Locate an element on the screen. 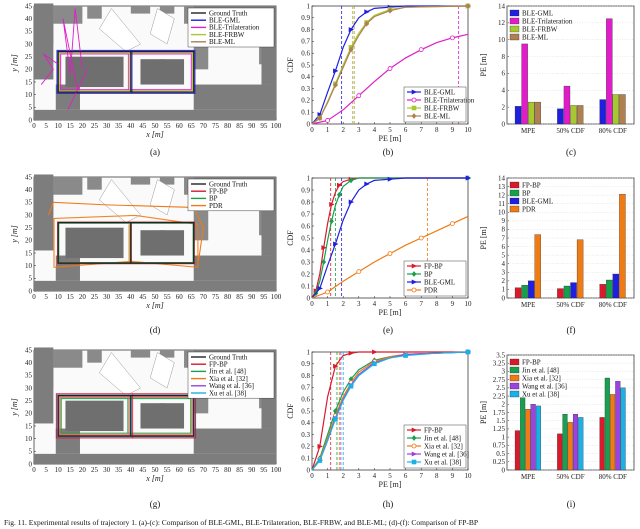 The height and width of the screenshot is (529, 640). x-tick-label: 90 is located at coordinates (252, 297).